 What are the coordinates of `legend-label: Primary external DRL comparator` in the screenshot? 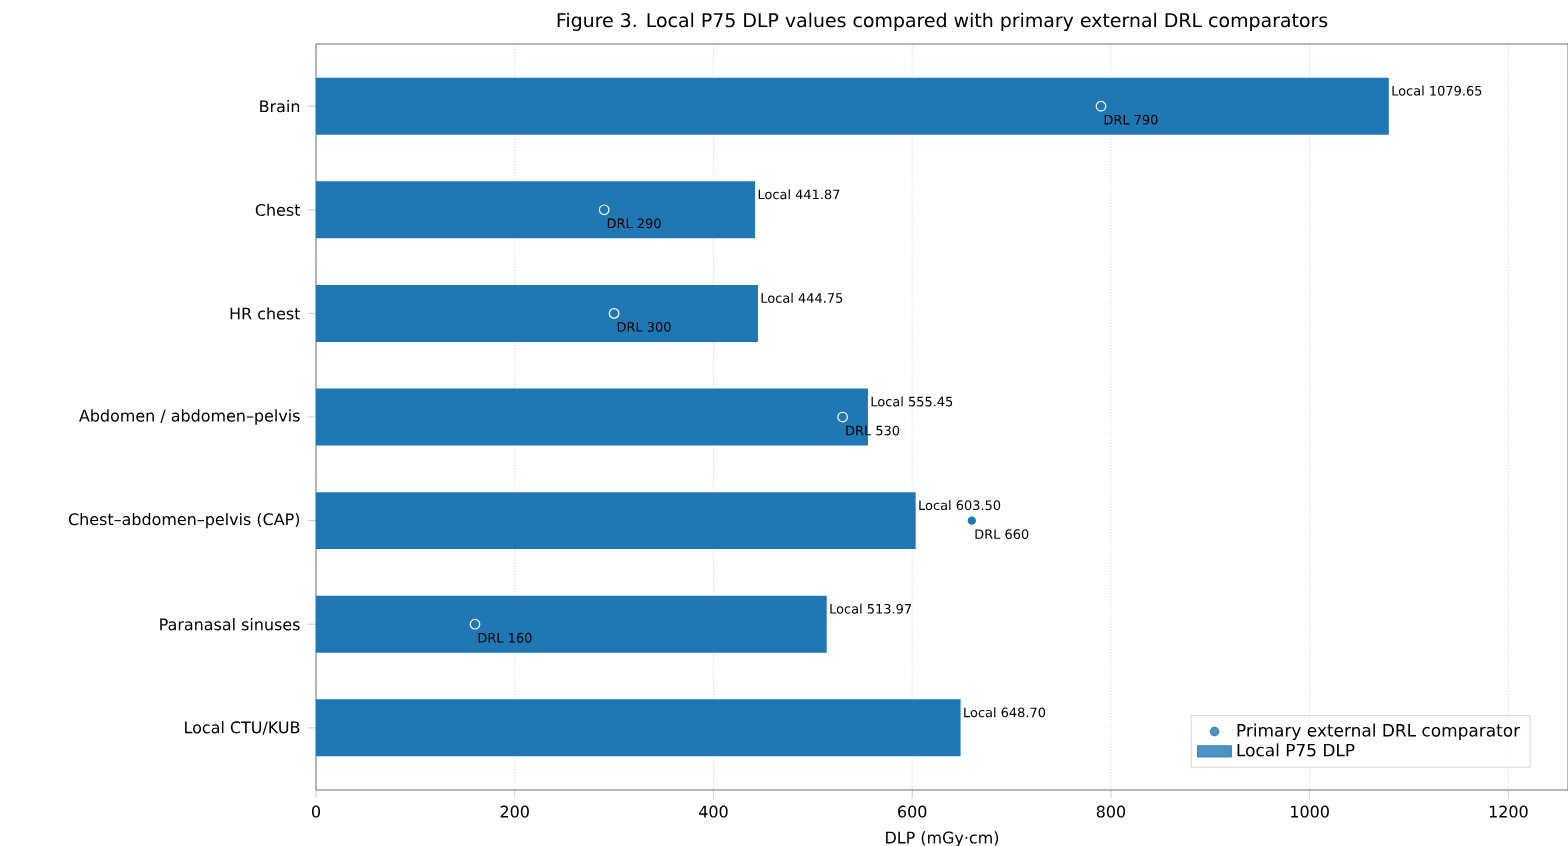 It's located at (1379, 731).